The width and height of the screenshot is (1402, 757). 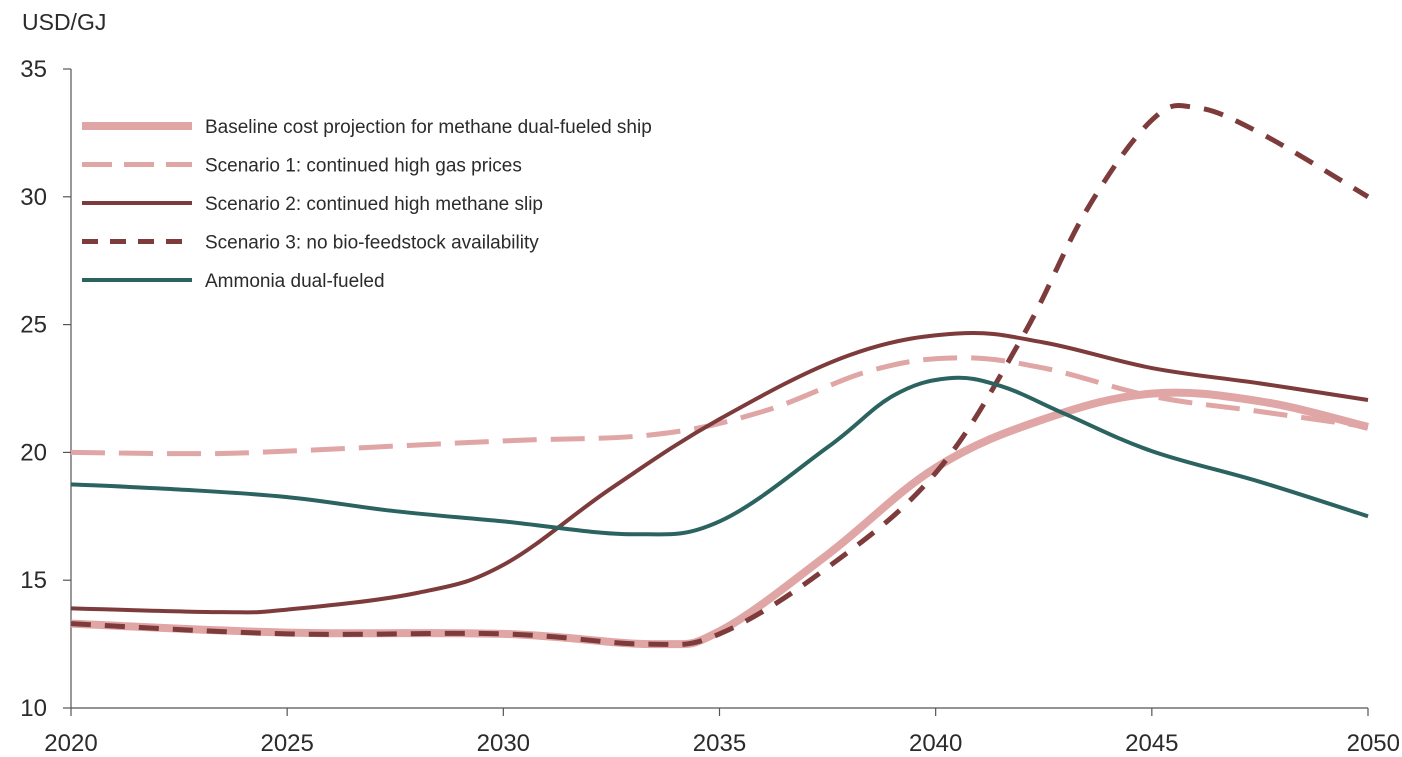 I want to click on y-tick-label: 25, so click(x=33, y=325).